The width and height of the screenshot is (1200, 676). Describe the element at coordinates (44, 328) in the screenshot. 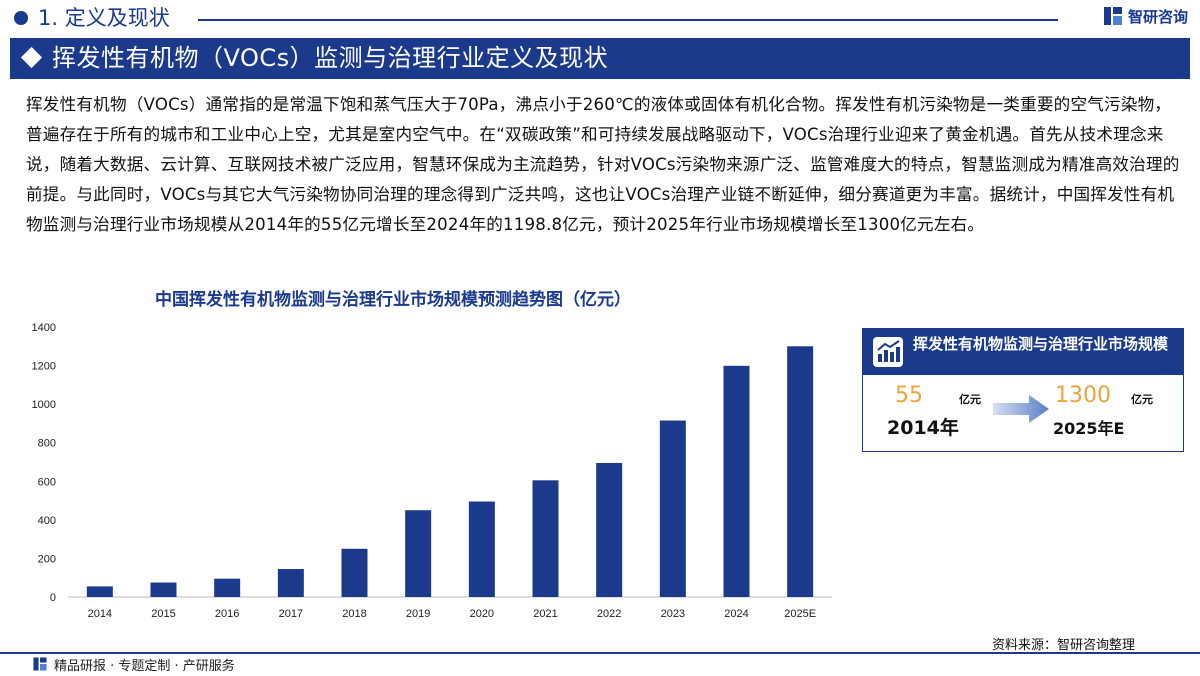

I see `y-tick-label: 1400` at that location.